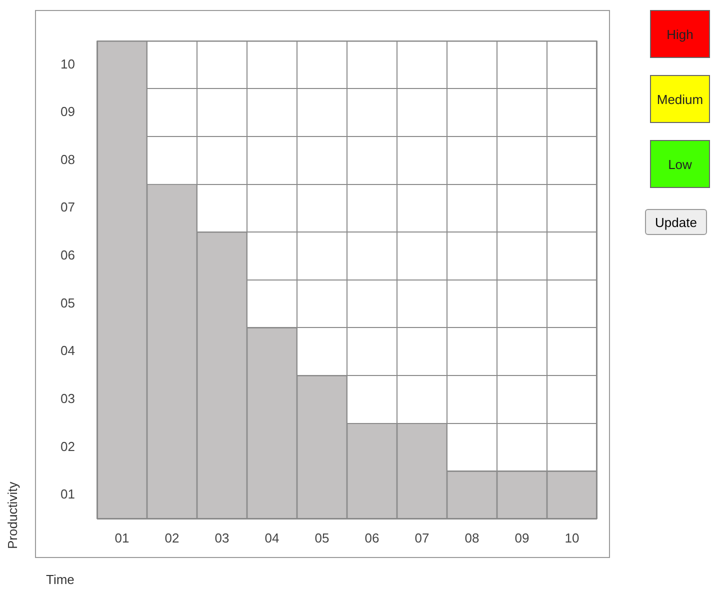 The height and width of the screenshot is (603, 725). Describe the element at coordinates (67, 446) in the screenshot. I see `y-tick-label: 02` at that location.